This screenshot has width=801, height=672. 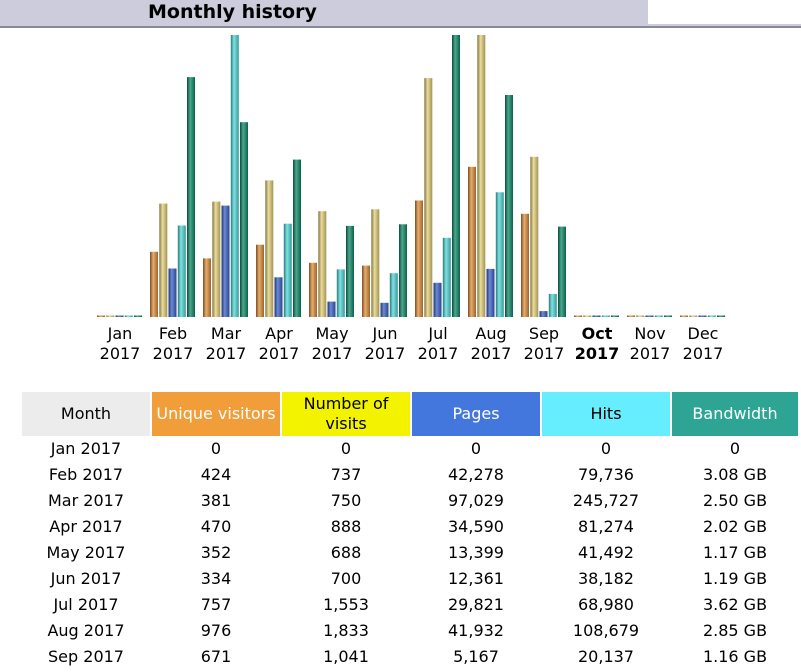 I want to click on bar-hits-aug, so click(x=499, y=254).